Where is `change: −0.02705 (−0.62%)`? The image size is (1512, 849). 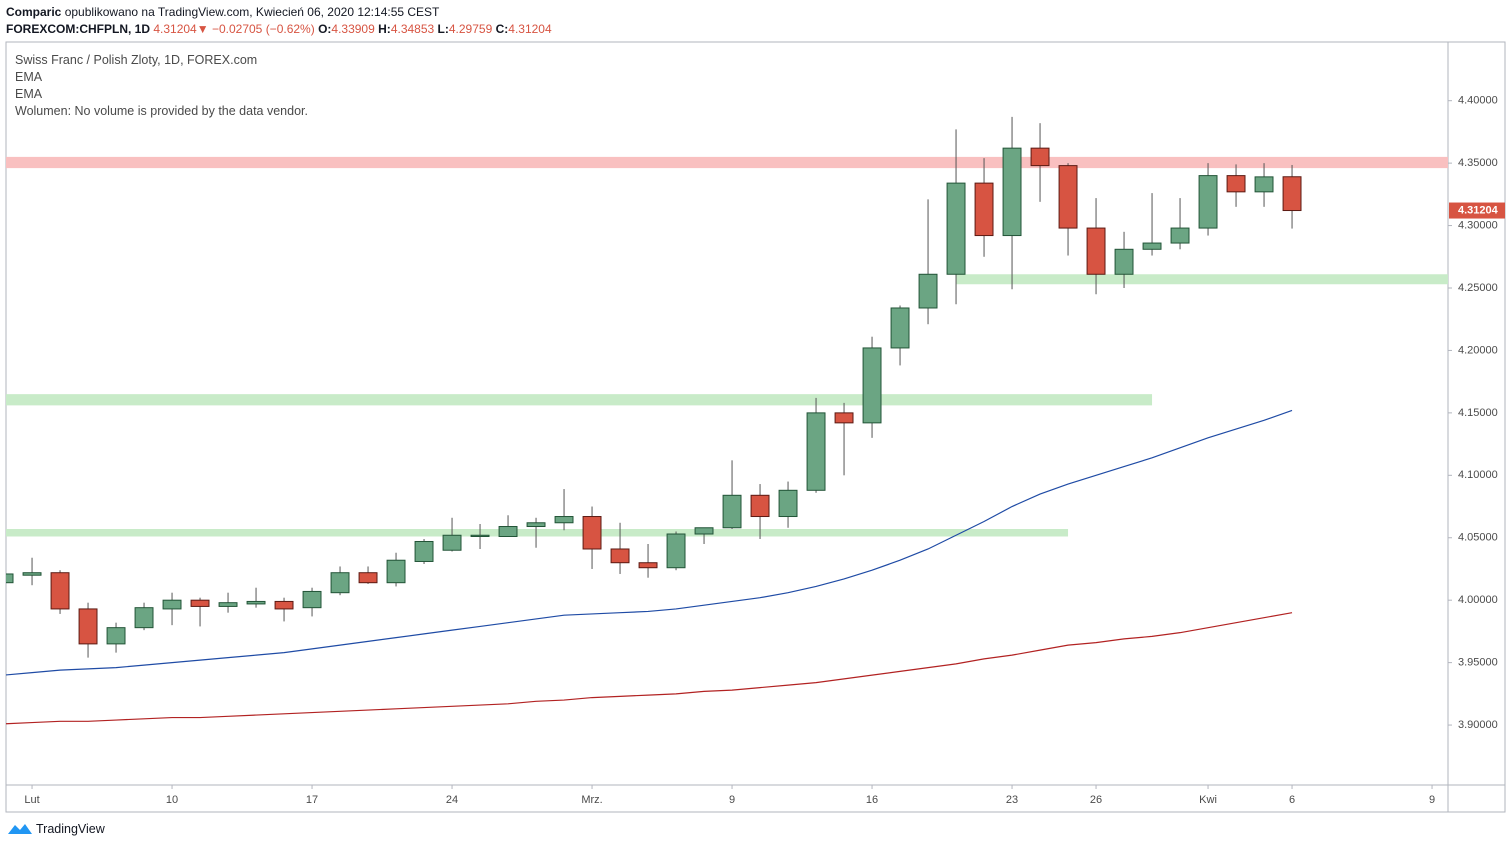 change: −0.02705 (−0.62%) is located at coordinates (263, 29).